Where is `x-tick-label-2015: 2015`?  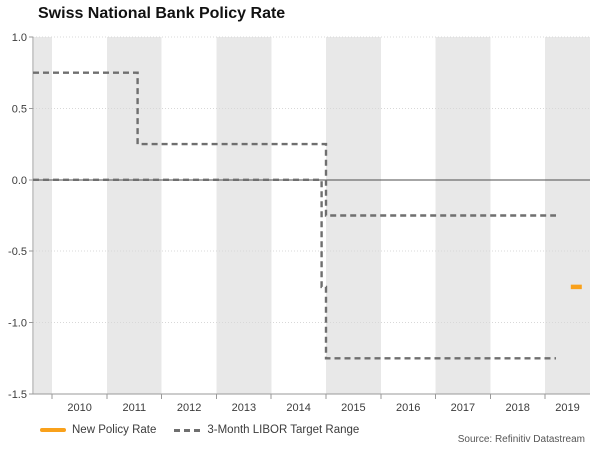
x-tick-label-2015: 2015 is located at coordinates (353, 408).